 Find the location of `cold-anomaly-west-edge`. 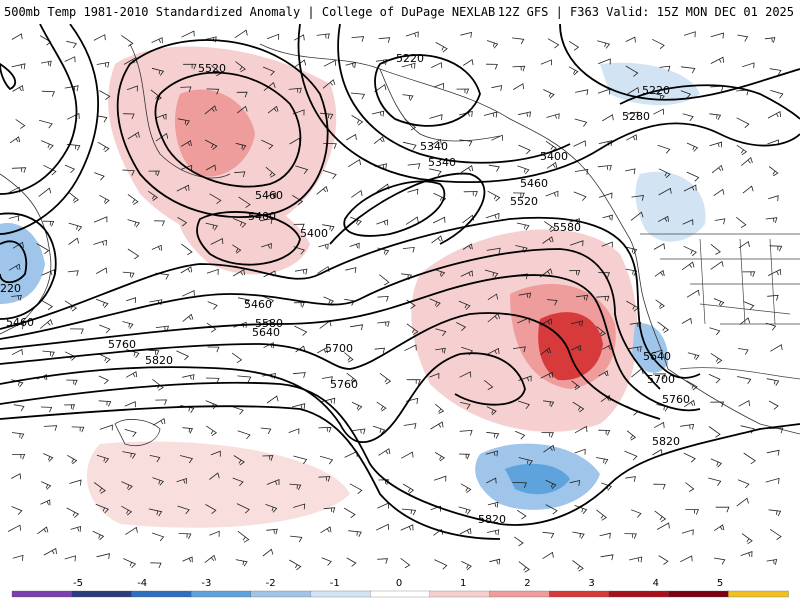

cold-anomaly-west-edge is located at coordinates (22, 263).